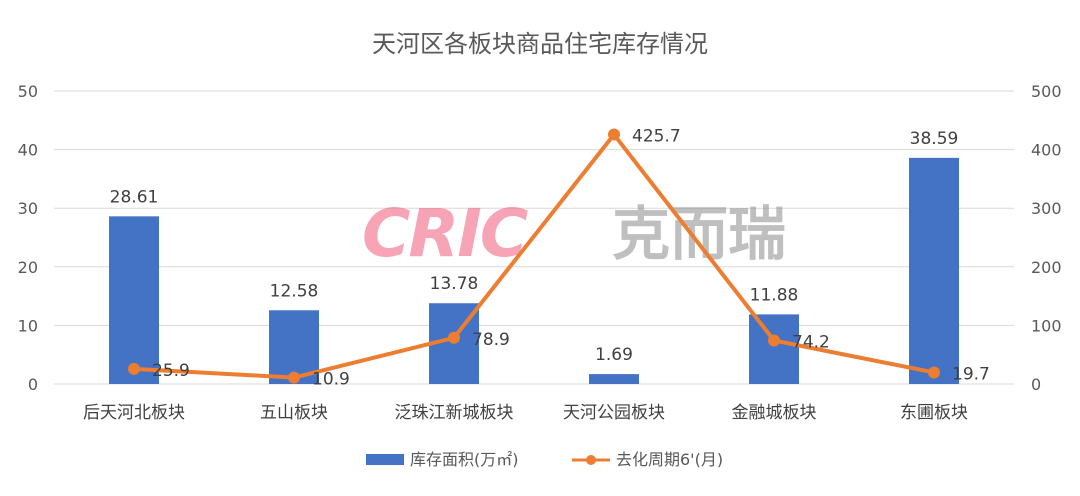 The height and width of the screenshot is (496, 1080). What do you see at coordinates (134, 197) in the screenshot?
I see `bar-value-label: 28.61` at bounding box center [134, 197].